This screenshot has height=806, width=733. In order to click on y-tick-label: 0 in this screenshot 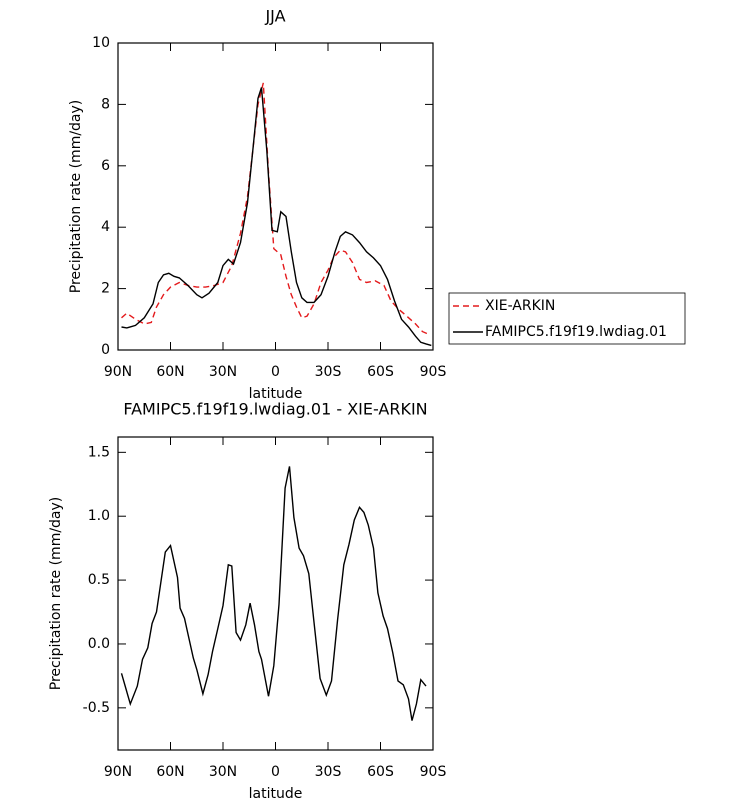, I will do `click(105, 350)`.